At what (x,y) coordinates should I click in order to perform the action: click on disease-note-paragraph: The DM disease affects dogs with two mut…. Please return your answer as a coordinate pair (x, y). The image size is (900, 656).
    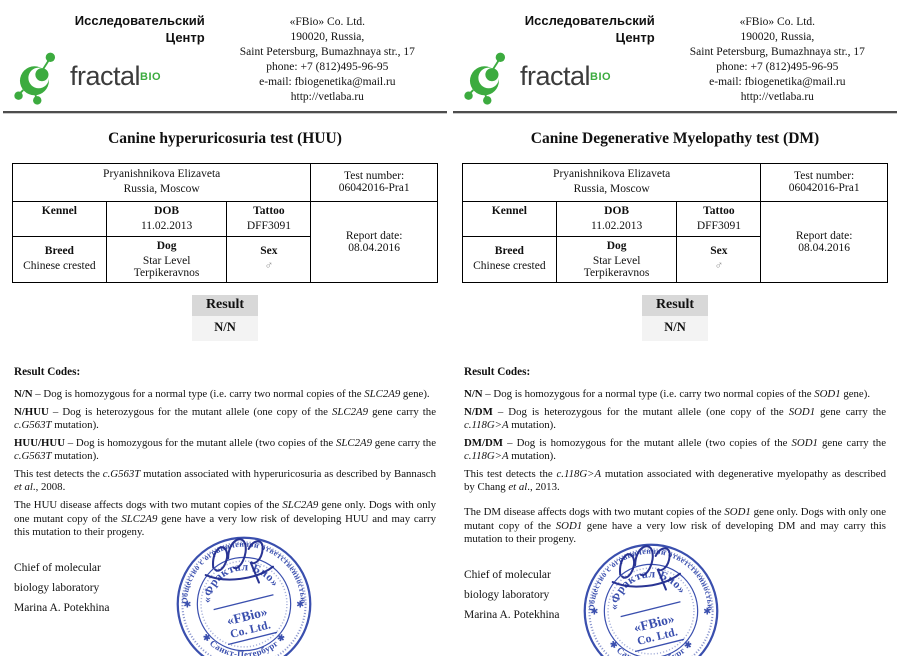
    Looking at the image, I should click on (675, 526).